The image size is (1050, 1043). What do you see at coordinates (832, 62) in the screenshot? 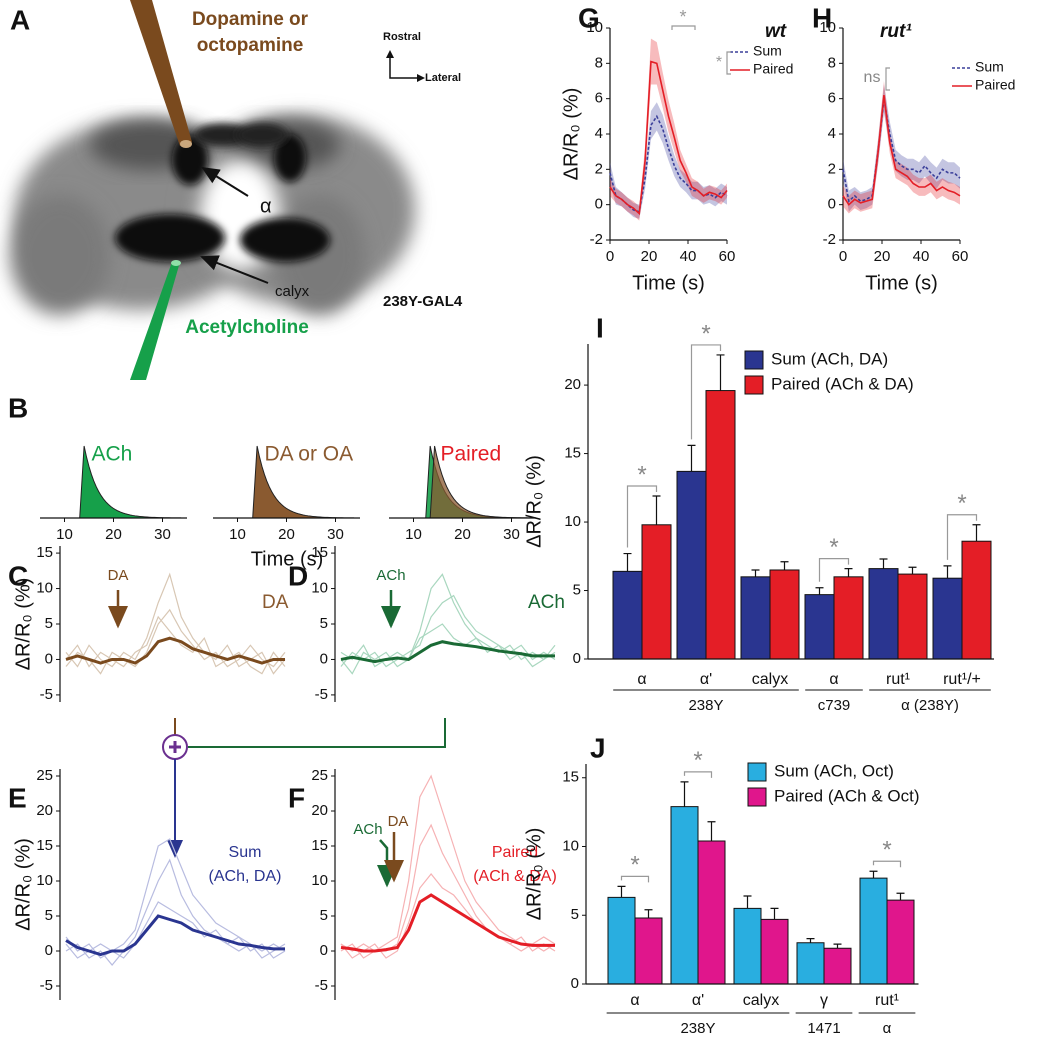
I see `y-tick-label: 8` at bounding box center [832, 62].